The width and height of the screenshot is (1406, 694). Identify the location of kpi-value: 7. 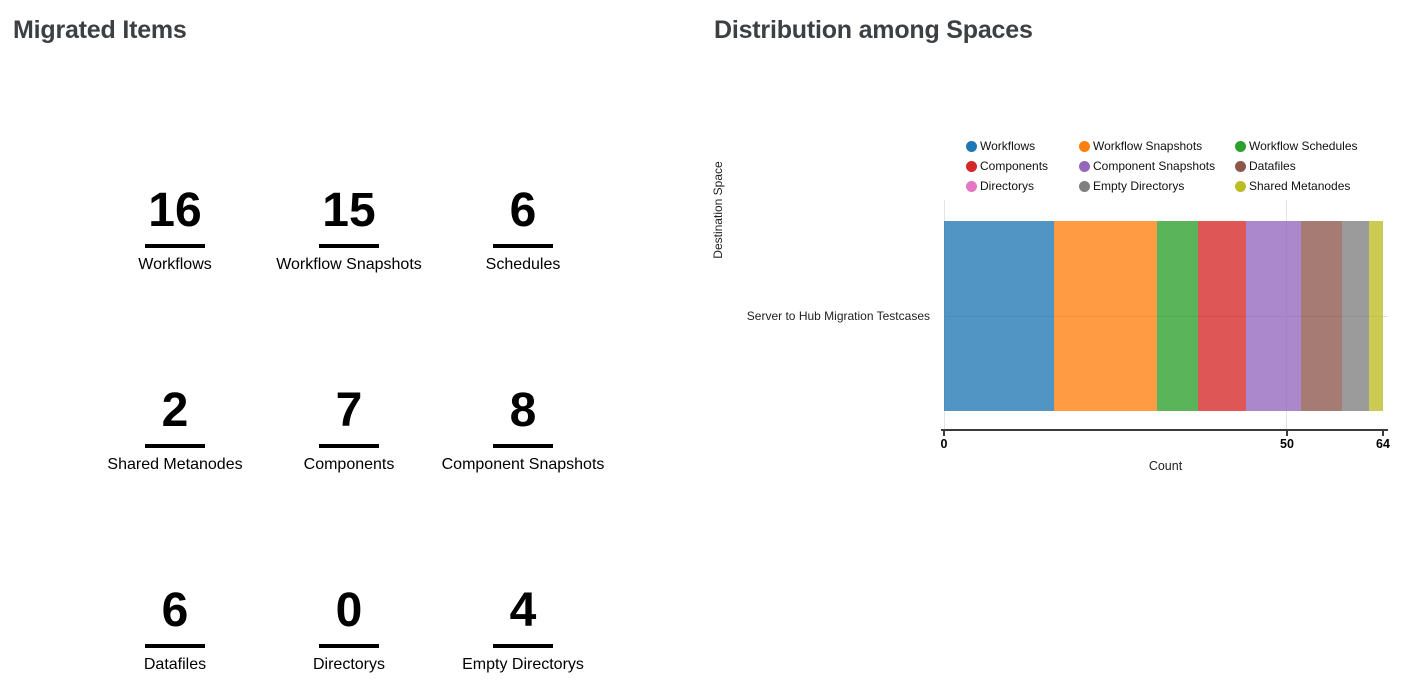
(349, 410).